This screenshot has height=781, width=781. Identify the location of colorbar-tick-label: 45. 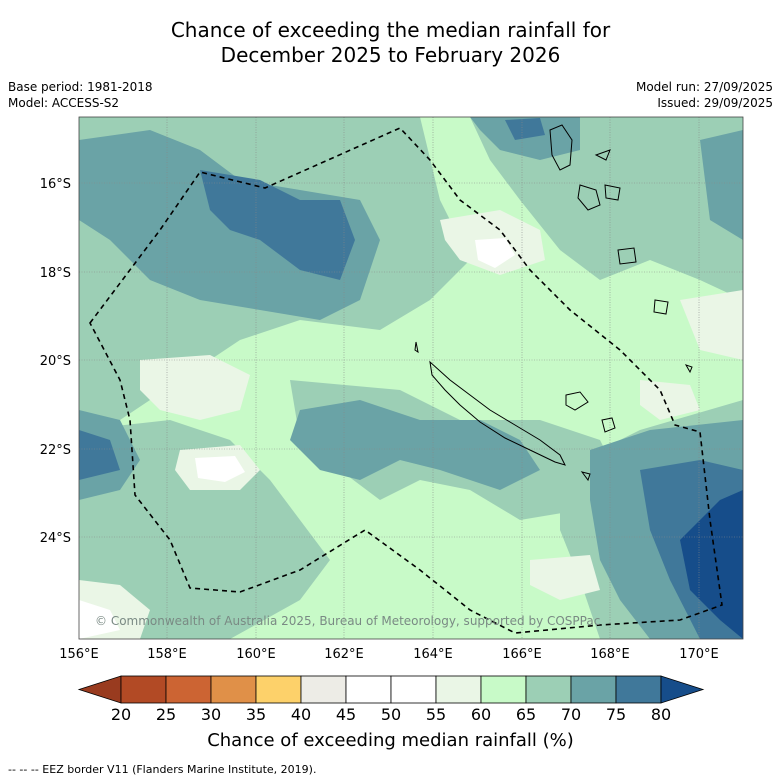
(346, 714).